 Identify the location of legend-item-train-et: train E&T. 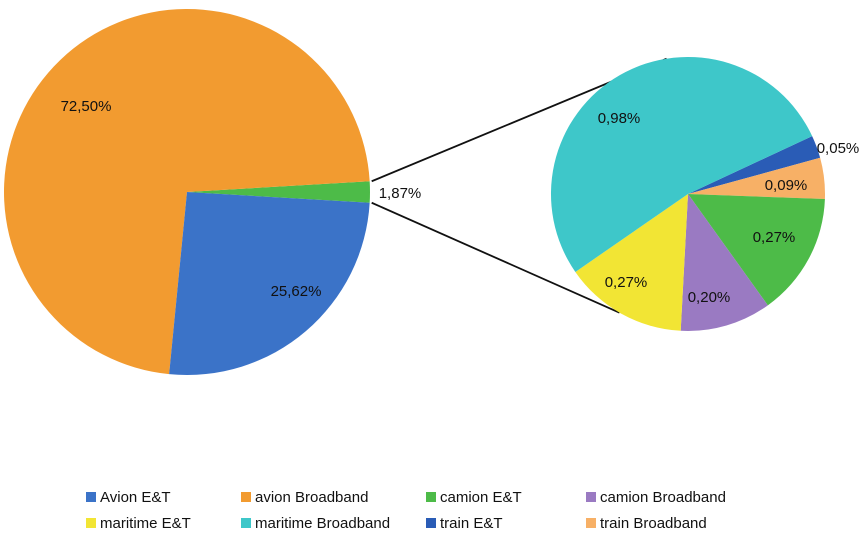
(506, 523).